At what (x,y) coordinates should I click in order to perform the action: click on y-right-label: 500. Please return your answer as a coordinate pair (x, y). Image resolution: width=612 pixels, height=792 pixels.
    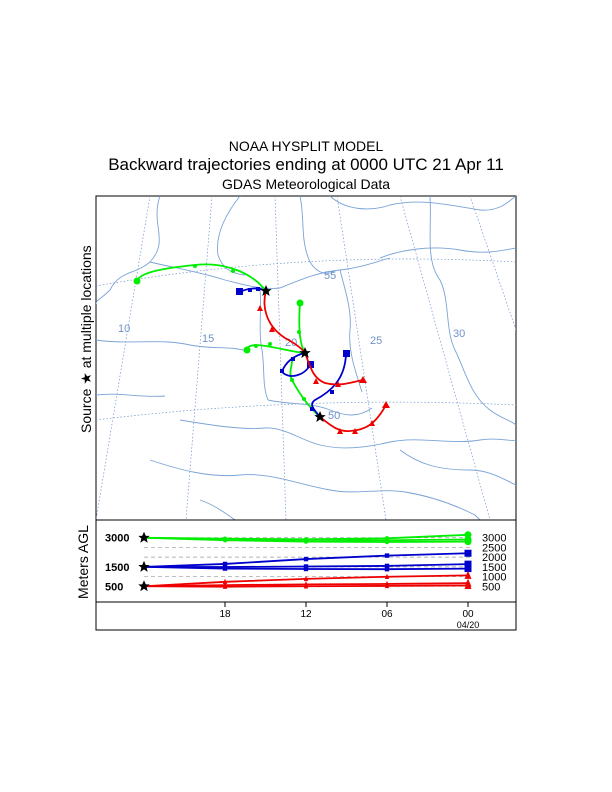
    Looking at the image, I should click on (491, 587).